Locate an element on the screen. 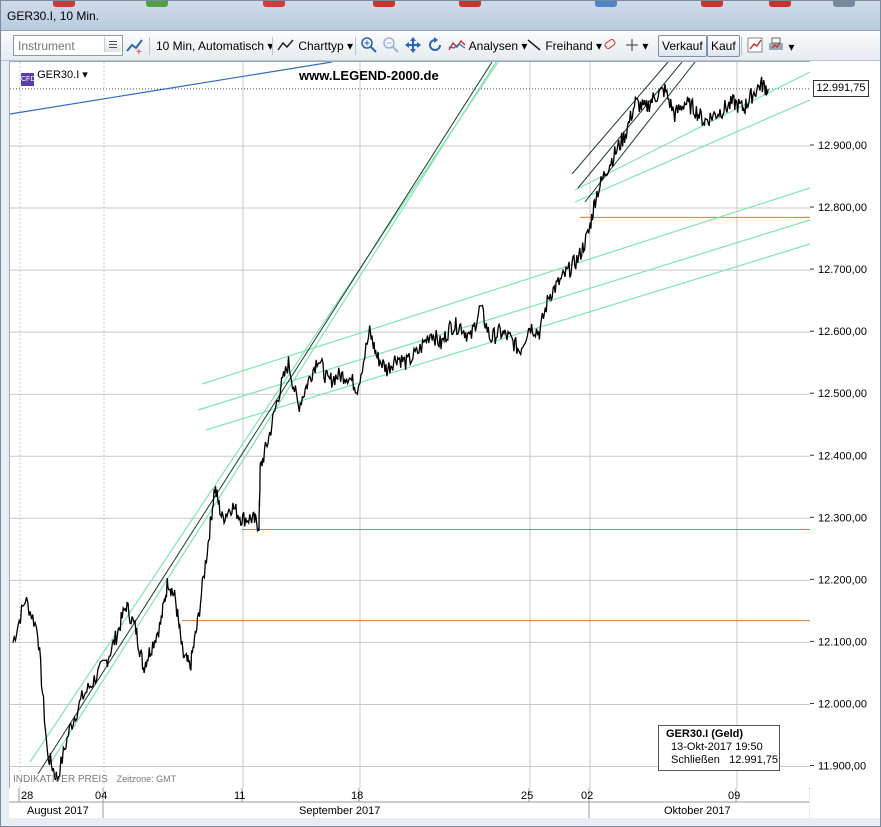 The width and height of the screenshot is (881, 827). chart-settings-button is located at coordinates (755, 46).